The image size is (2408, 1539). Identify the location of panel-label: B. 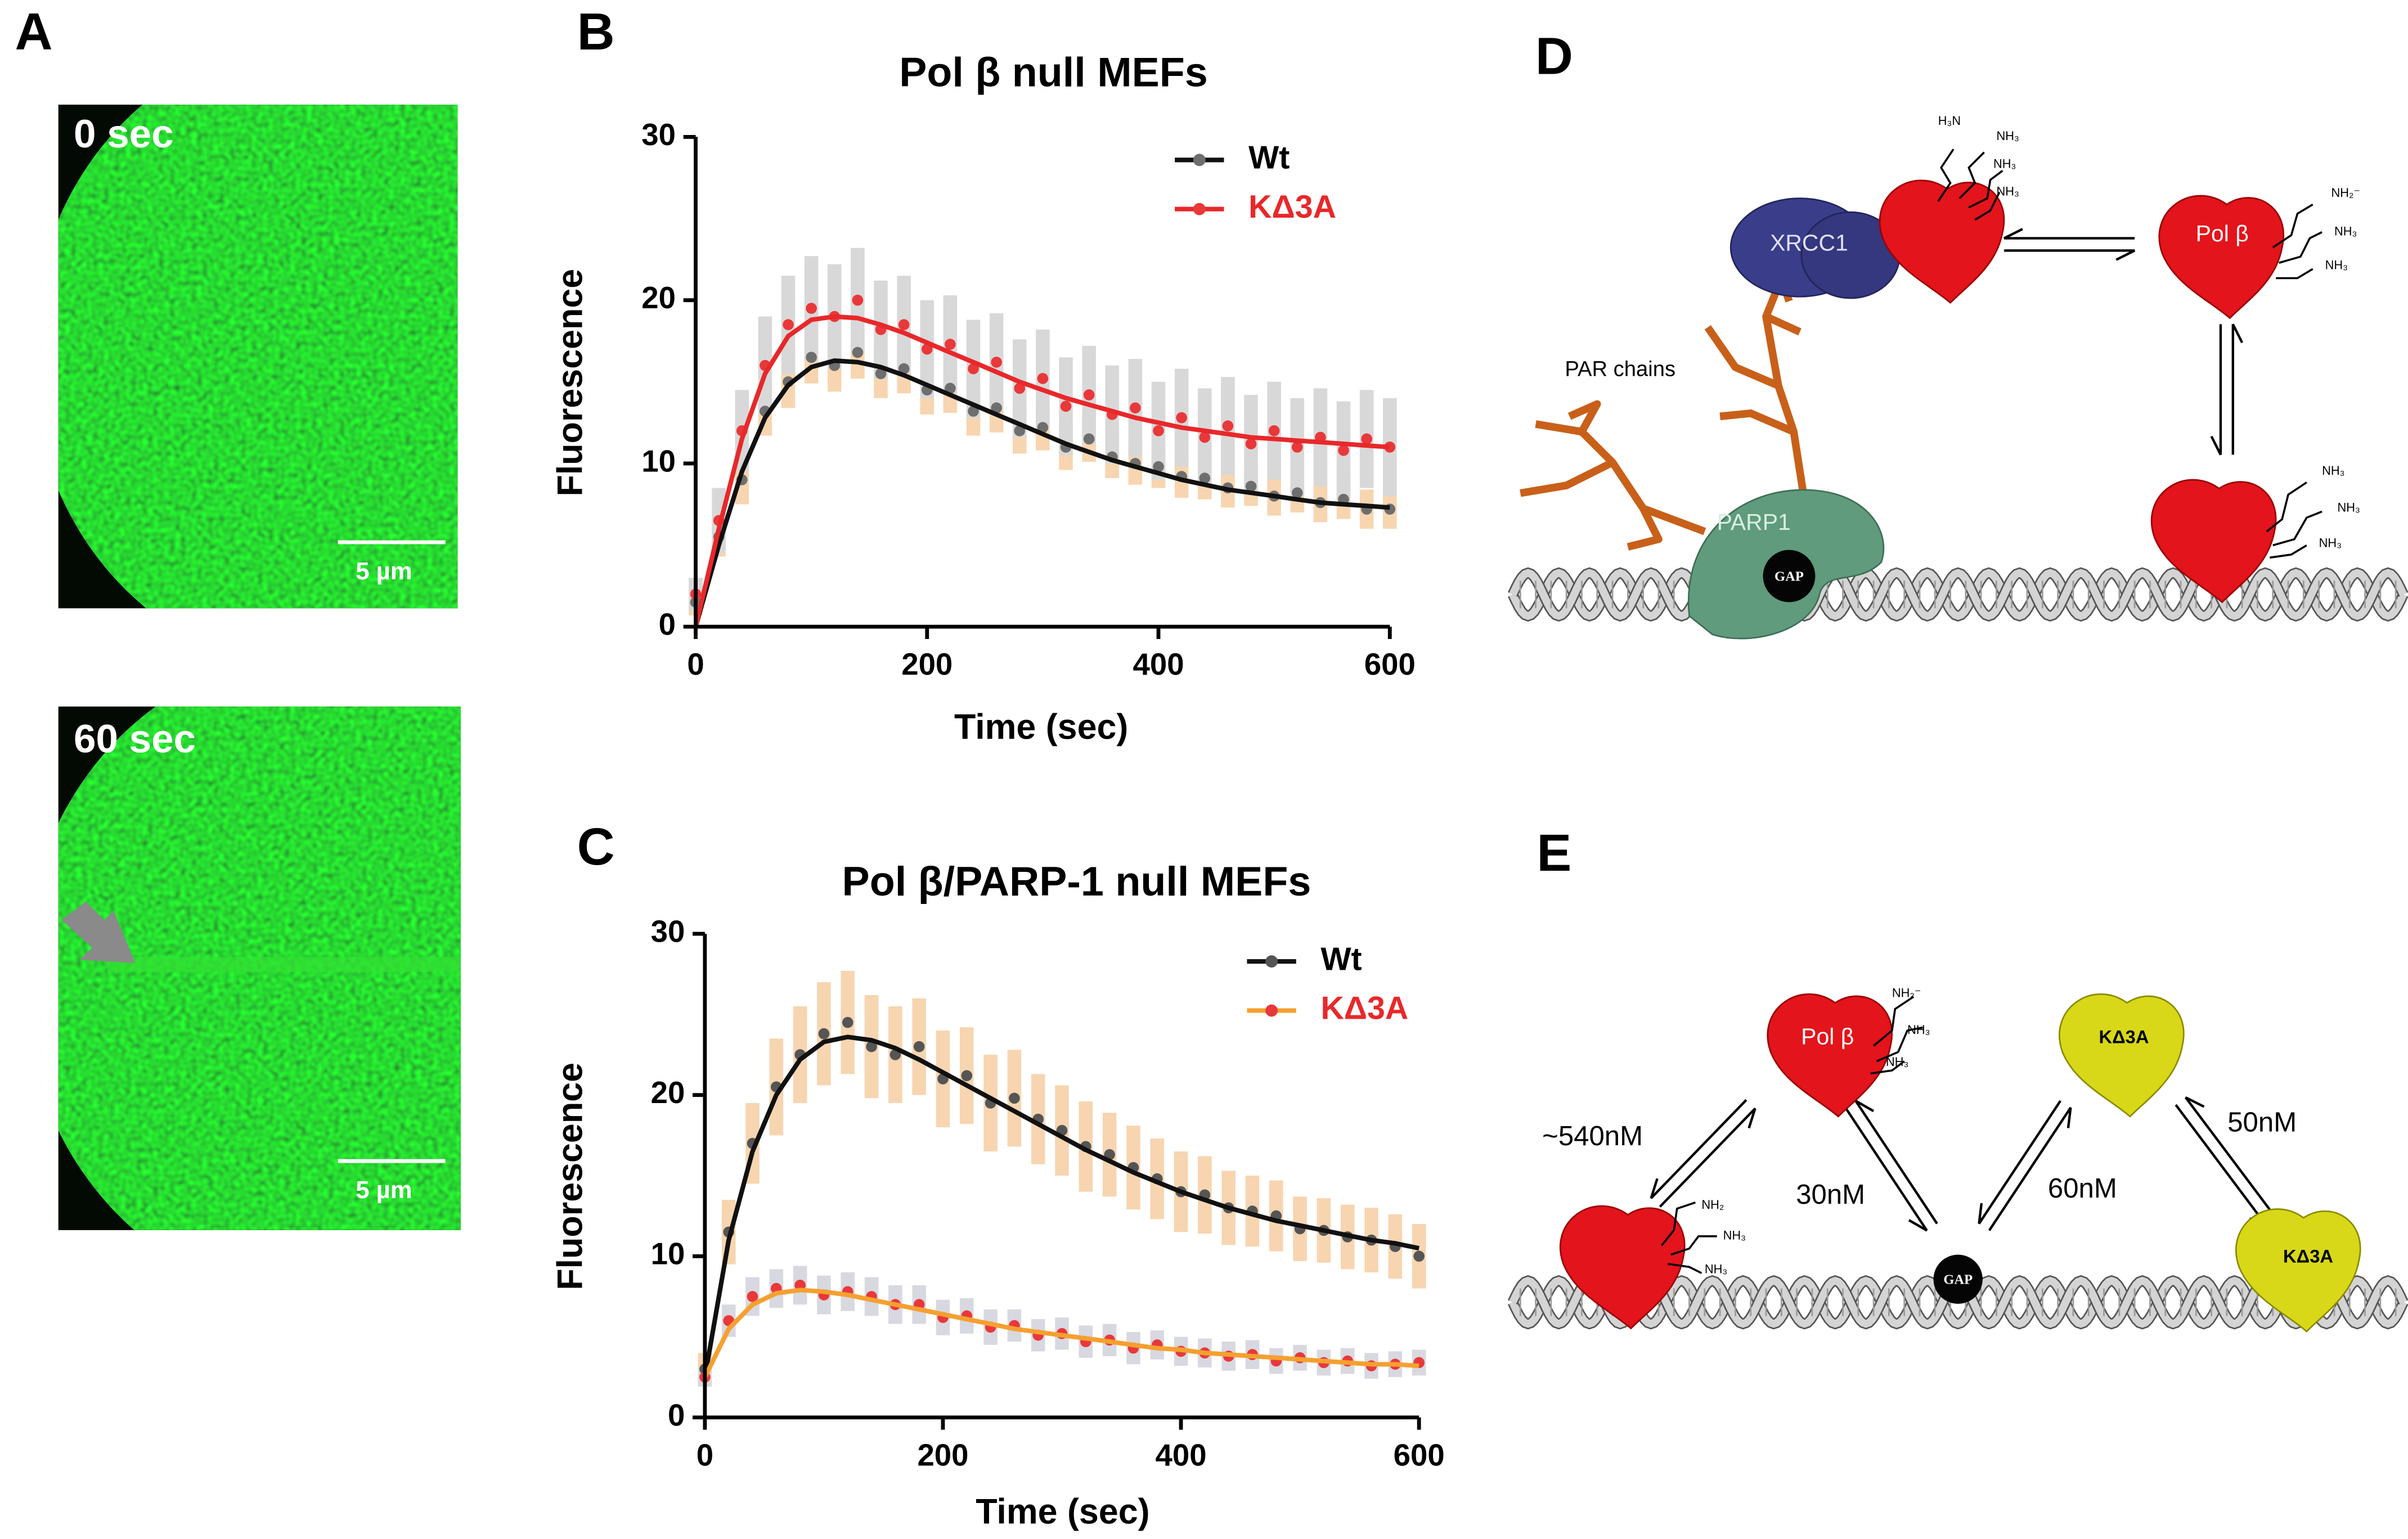
(596, 31).